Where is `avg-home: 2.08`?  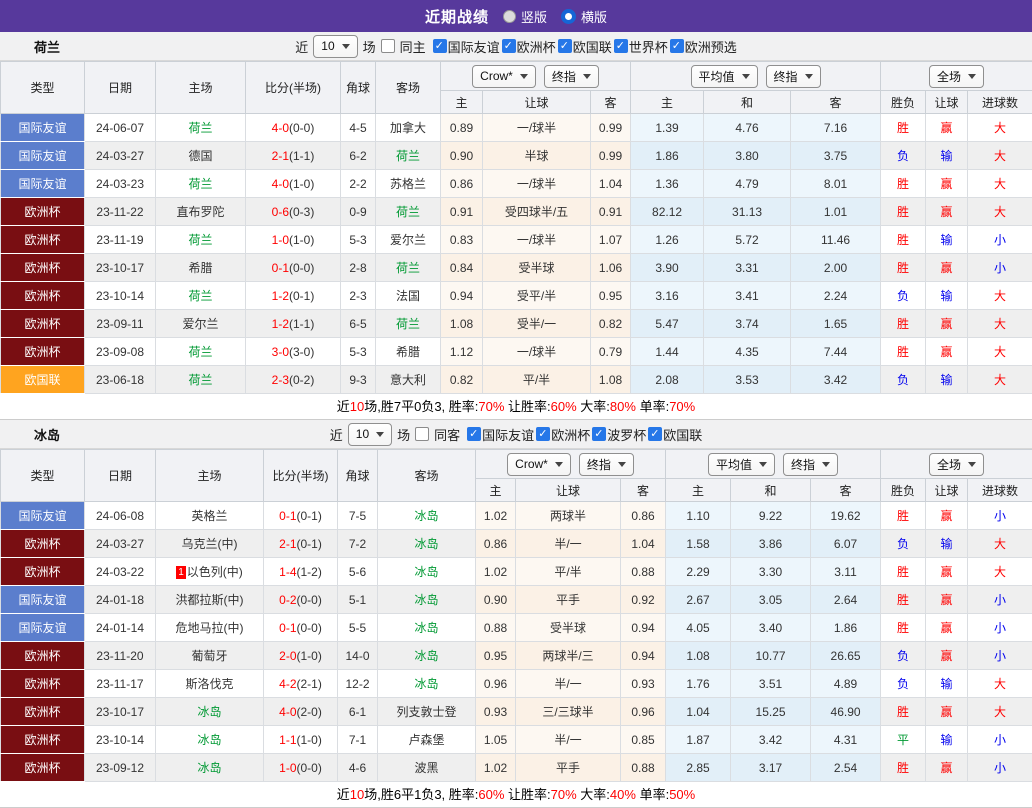 avg-home: 2.08 is located at coordinates (667, 380).